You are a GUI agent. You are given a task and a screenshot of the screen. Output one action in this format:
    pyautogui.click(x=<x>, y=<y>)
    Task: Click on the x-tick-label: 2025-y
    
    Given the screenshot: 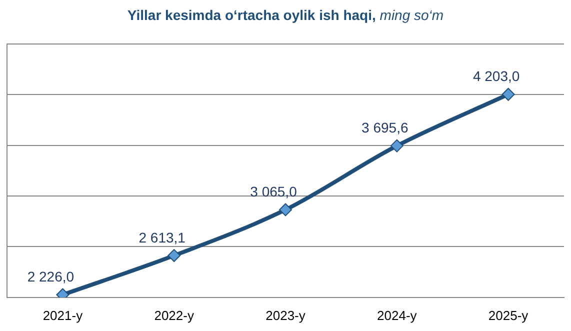 What is the action you would take?
    pyautogui.click(x=508, y=315)
    